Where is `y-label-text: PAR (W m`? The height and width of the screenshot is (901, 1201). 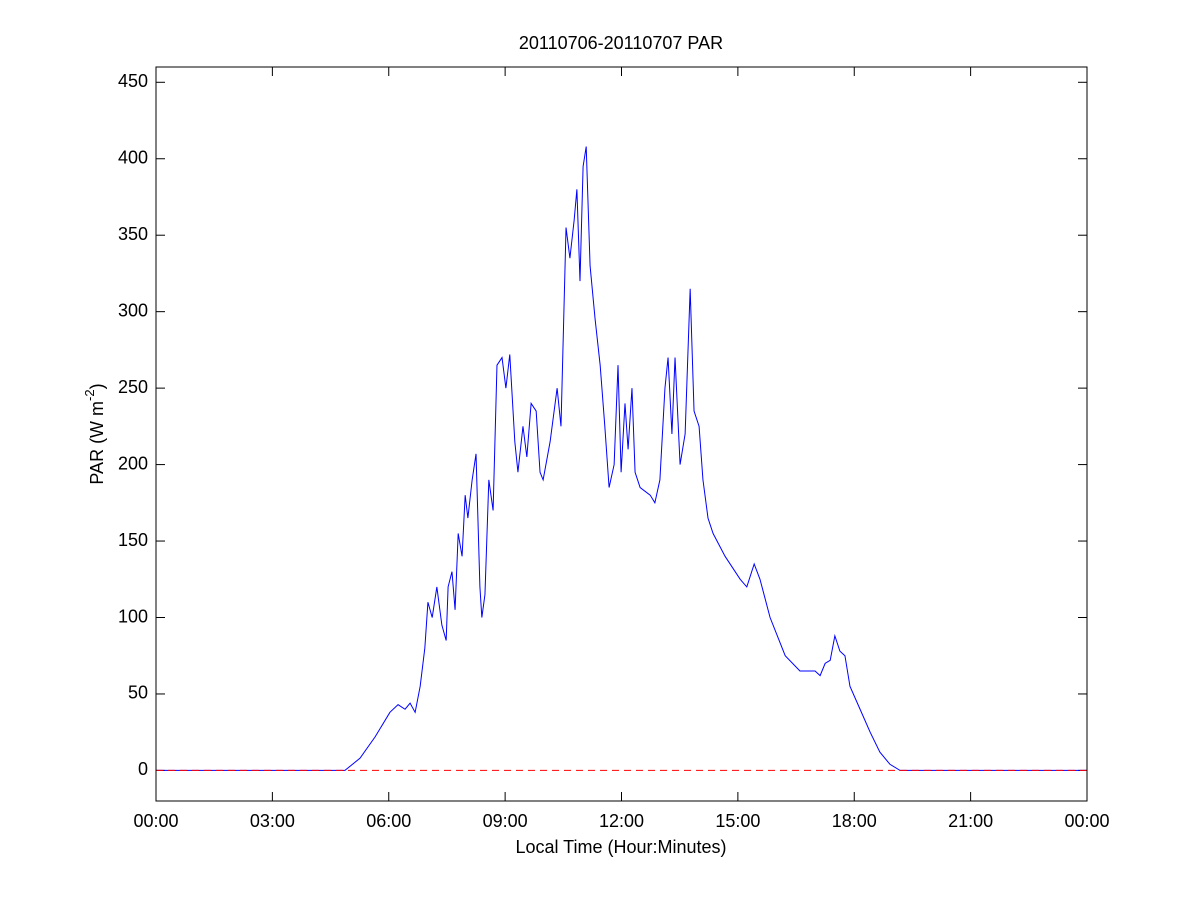 y-label-text: PAR (W m is located at coordinates (97, 443).